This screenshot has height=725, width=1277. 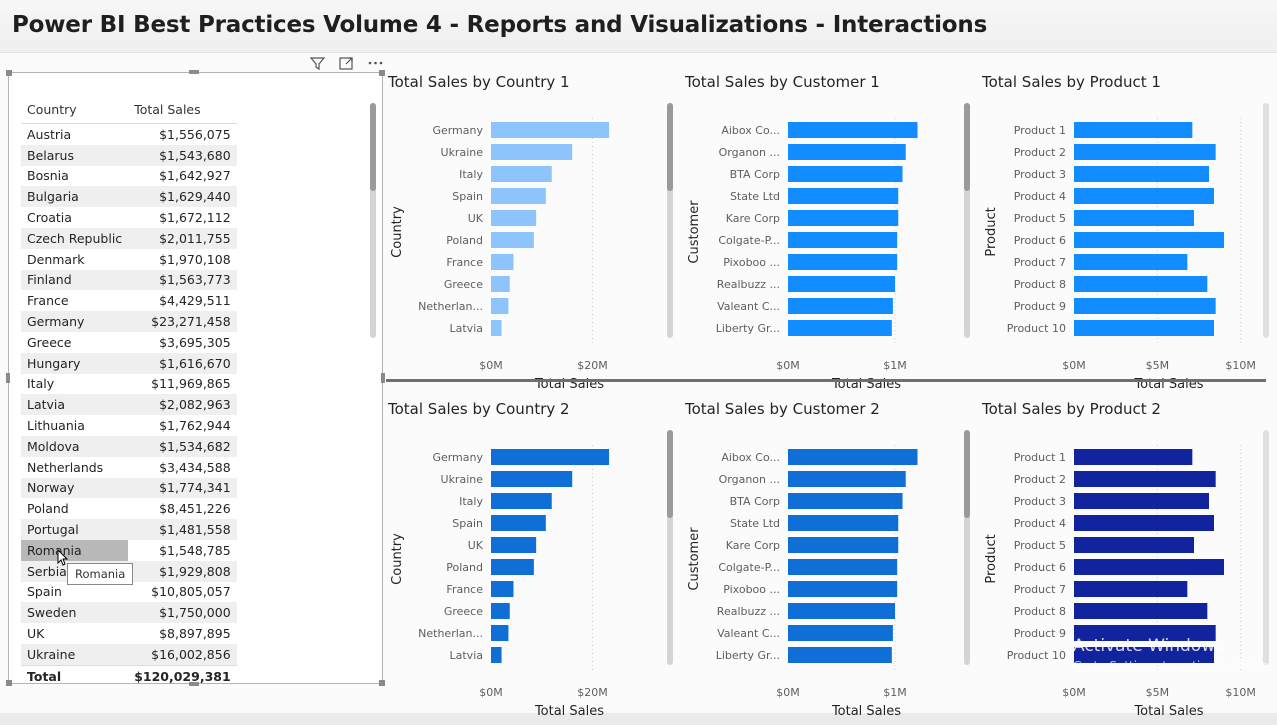 What do you see at coordinates (383, 378) in the screenshot?
I see `resize-handle-right` at bounding box center [383, 378].